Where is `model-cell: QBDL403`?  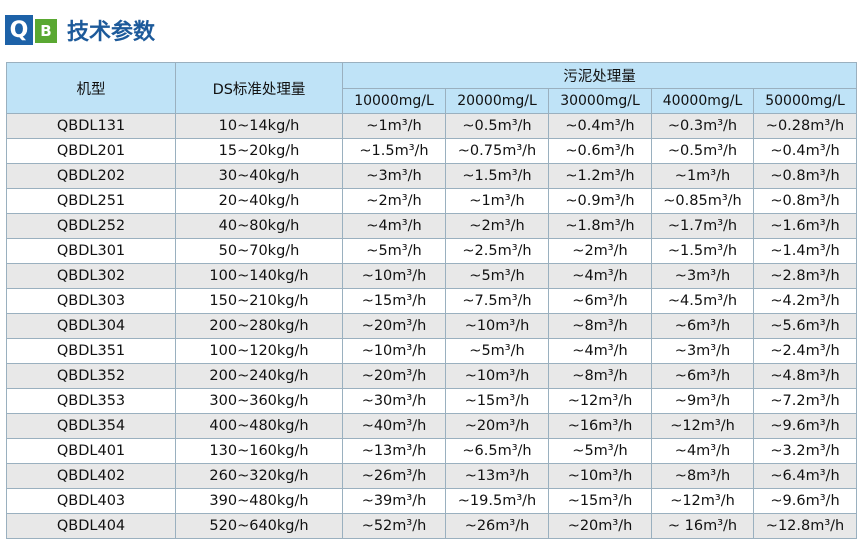 model-cell: QBDL403 is located at coordinates (91, 501).